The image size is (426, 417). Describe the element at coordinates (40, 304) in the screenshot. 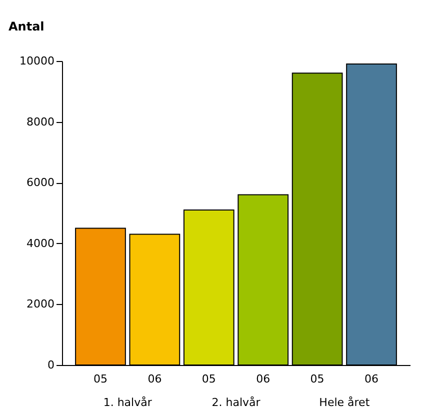

I see `y-tick-label: 2000` at that location.